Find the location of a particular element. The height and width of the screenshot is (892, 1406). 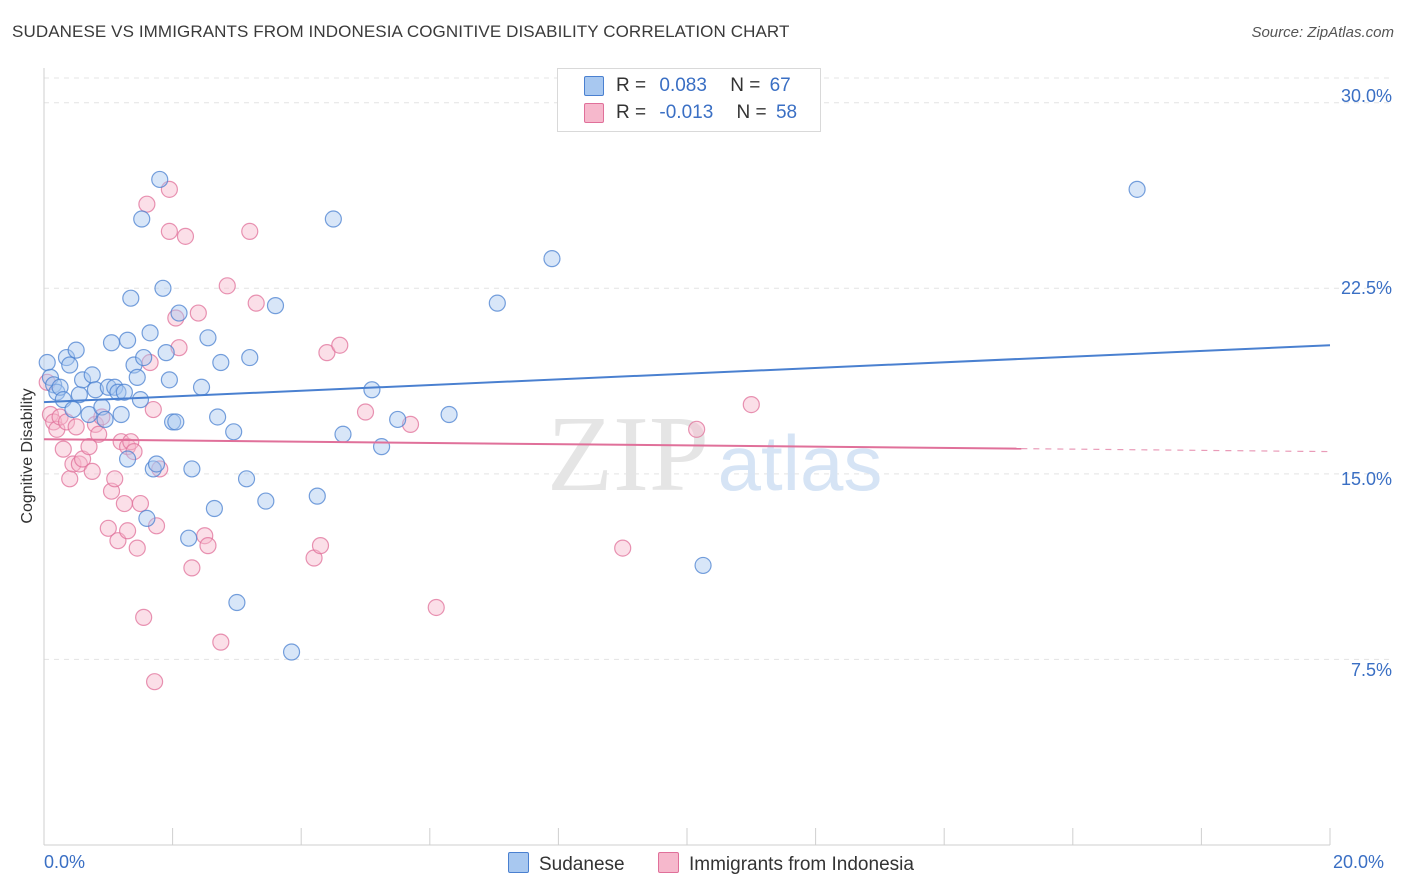

legend-n-value: 67 is located at coordinates (780, 85).